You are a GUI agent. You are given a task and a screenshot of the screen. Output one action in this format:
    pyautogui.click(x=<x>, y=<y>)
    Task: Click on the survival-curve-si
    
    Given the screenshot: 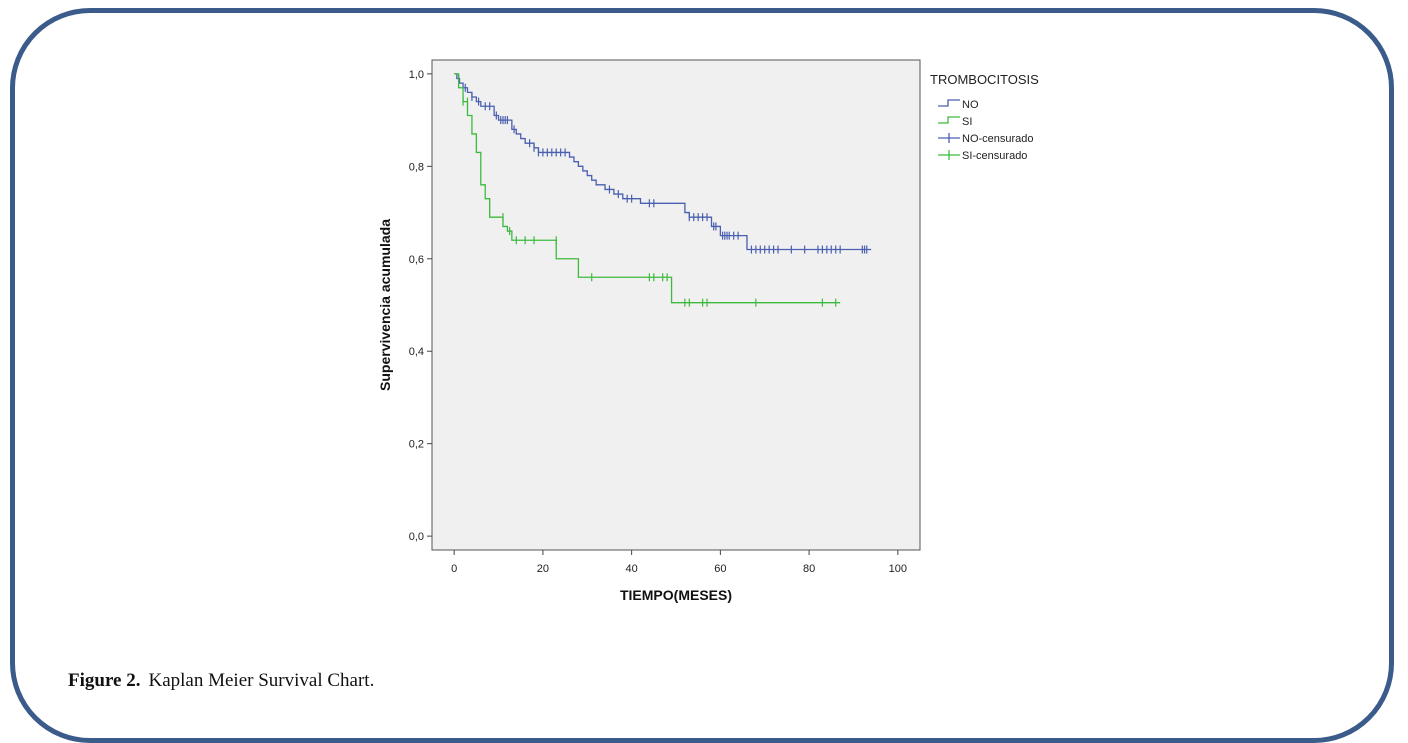 What is the action you would take?
    pyautogui.click(x=647, y=188)
    